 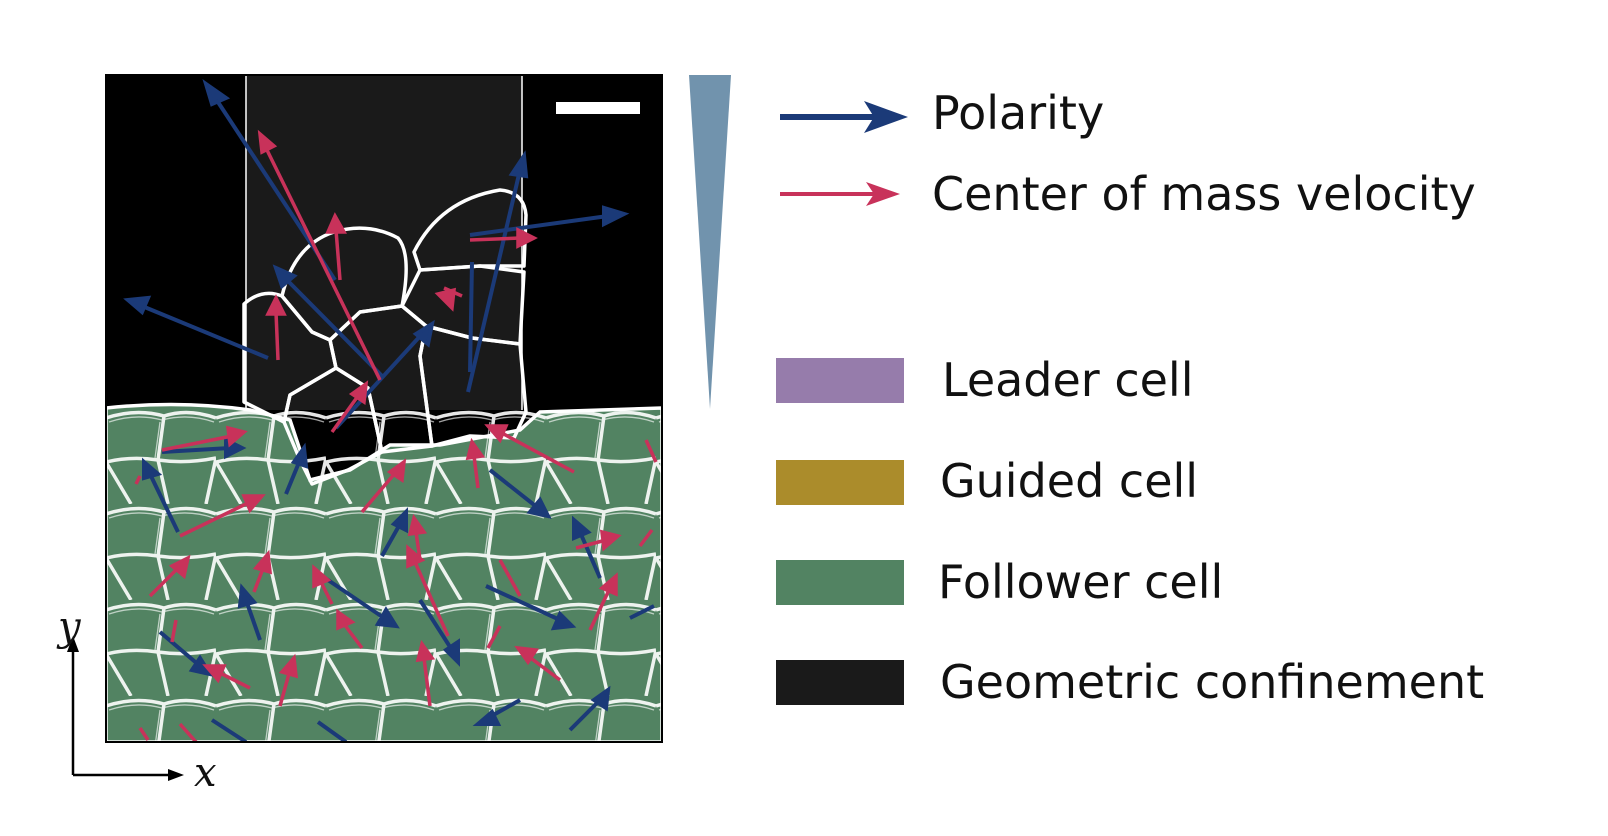 What do you see at coordinates (1068, 380) in the screenshot?
I see `legend-label-leader: Leader cell` at bounding box center [1068, 380].